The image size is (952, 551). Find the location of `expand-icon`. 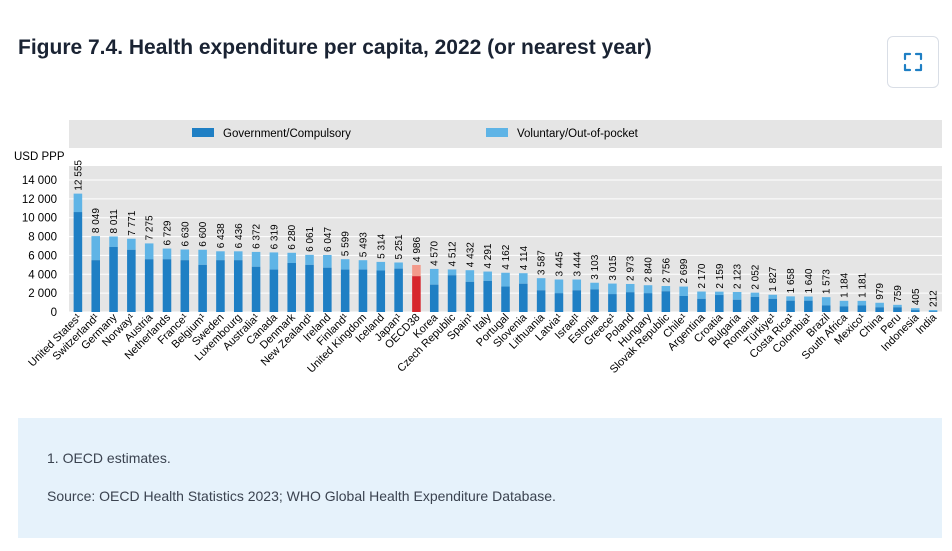

expand-icon is located at coordinates (913, 62).